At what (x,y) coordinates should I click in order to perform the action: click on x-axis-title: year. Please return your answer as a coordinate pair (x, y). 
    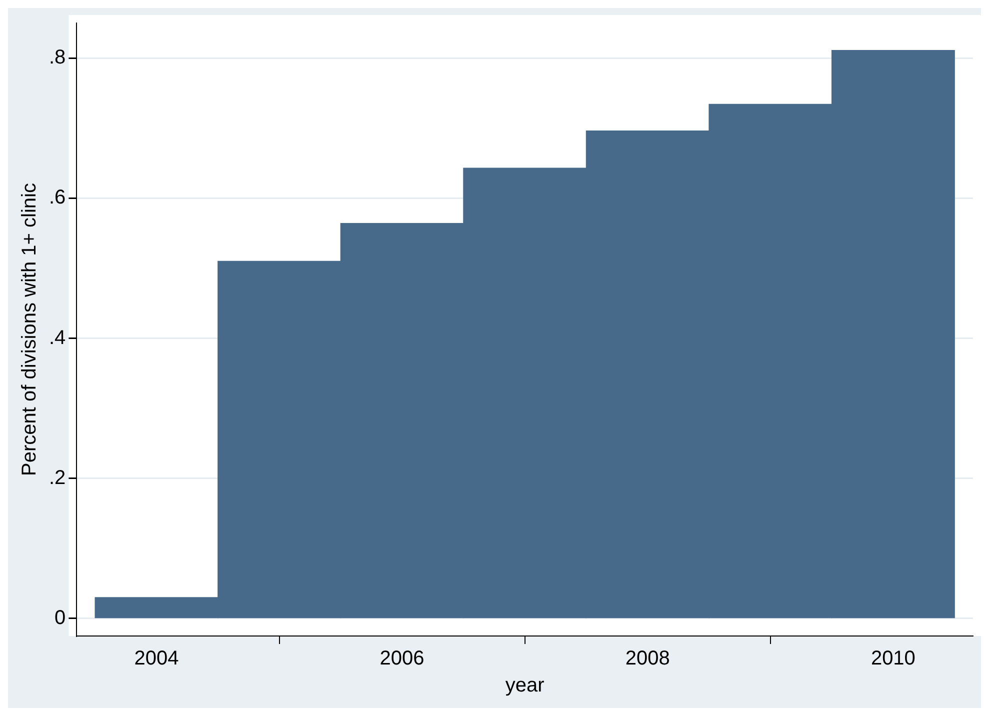
    Looking at the image, I should click on (525, 685).